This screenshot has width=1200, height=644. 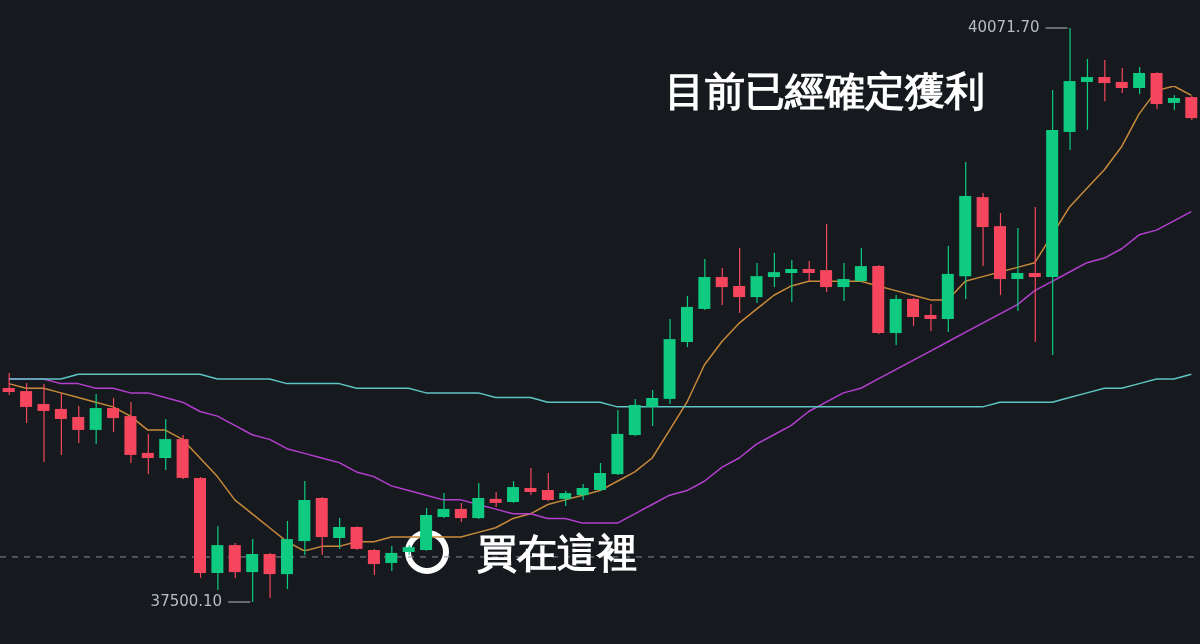 What do you see at coordinates (186, 600) in the screenshot?
I see `annotation: 37500.10` at bounding box center [186, 600].